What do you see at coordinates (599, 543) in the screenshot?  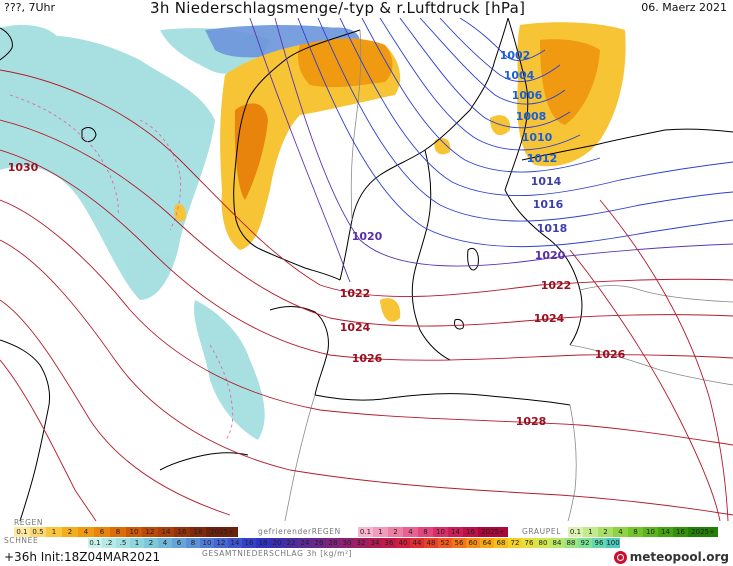 I see `snow-legend-cell: 96` at bounding box center [599, 543].